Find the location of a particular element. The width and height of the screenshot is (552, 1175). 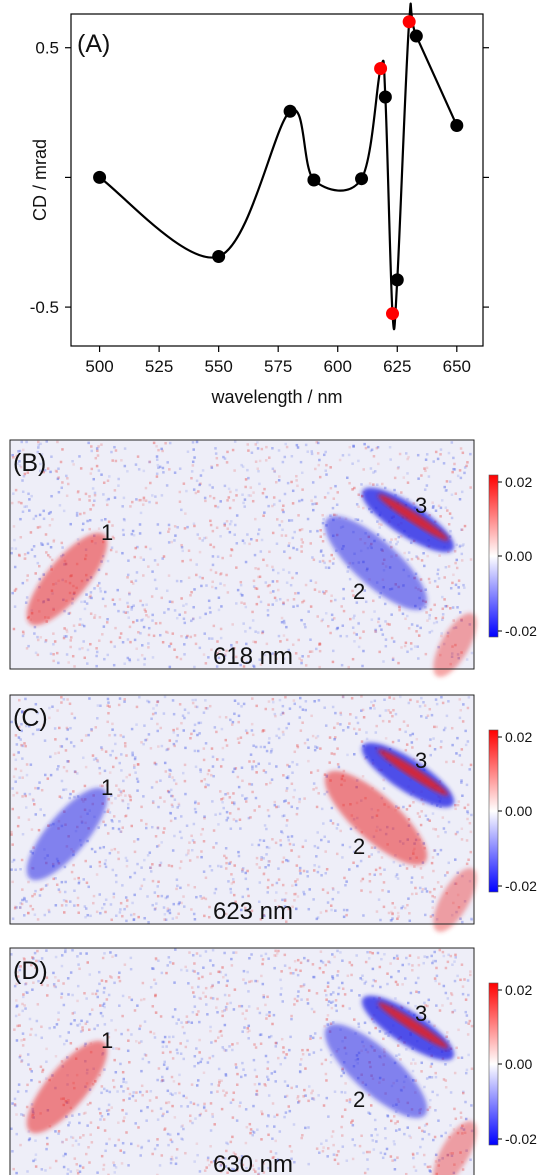

panel-label: (B) is located at coordinates (29, 463).